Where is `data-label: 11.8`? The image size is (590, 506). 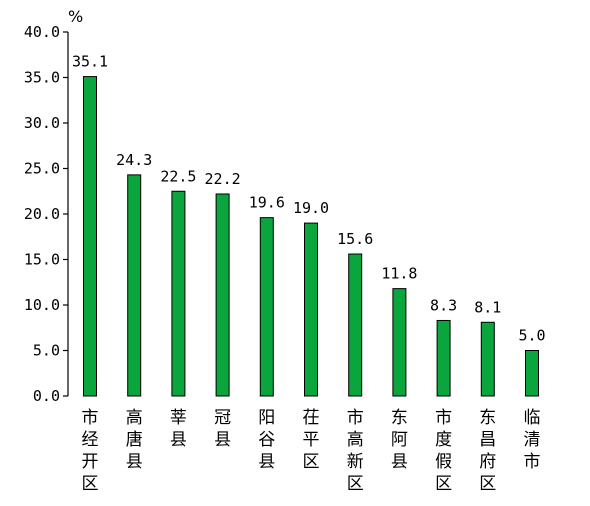 data-label: 11.8 is located at coordinates (399, 274).